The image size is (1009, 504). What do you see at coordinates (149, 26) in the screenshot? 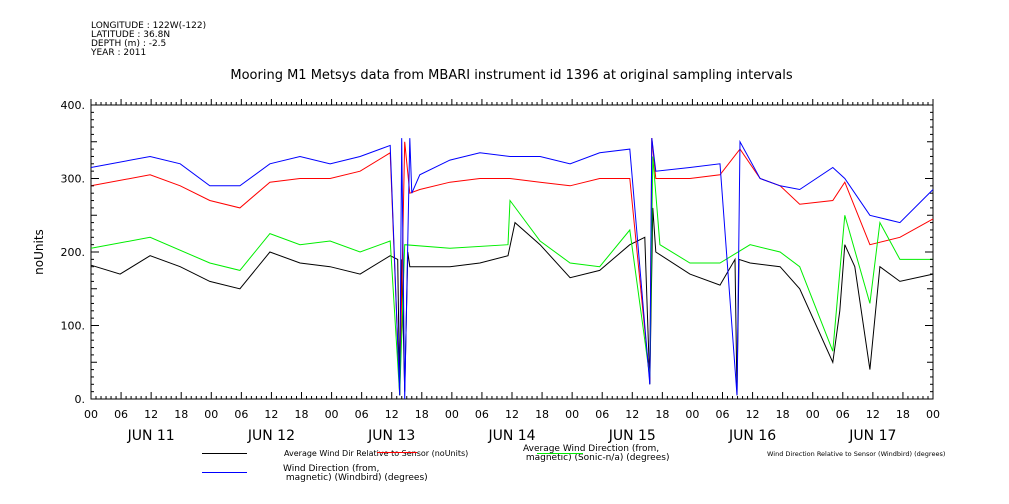
I see `longitude-label: LONGITUDE : 122W(-122)` at bounding box center [149, 26].